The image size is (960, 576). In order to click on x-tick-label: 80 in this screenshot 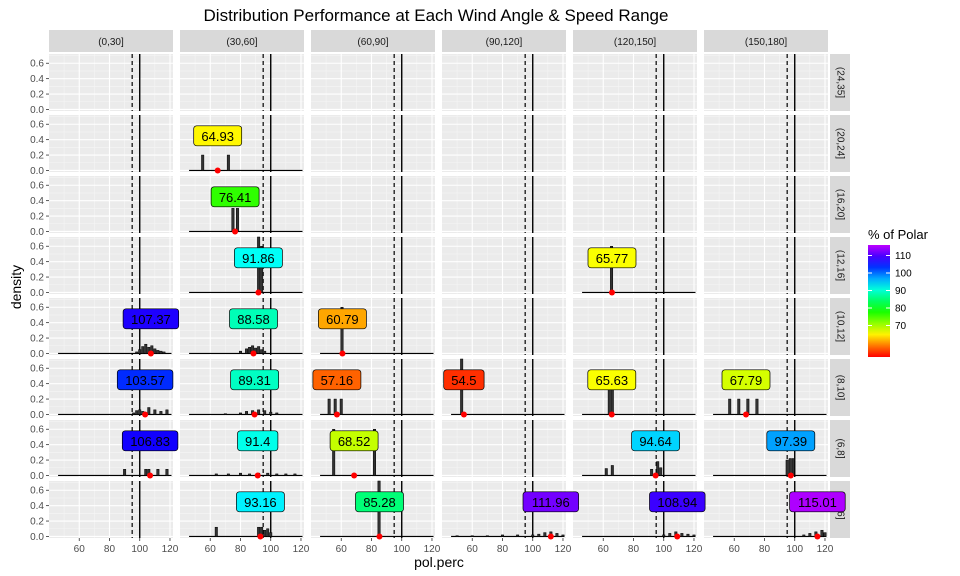, I will do `click(372, 549)`.